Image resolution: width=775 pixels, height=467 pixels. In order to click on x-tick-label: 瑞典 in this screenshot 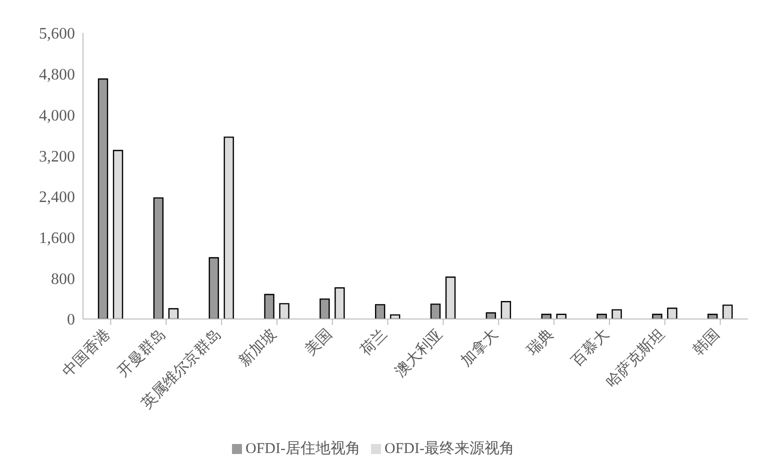, I will do `click(540, 343)`.